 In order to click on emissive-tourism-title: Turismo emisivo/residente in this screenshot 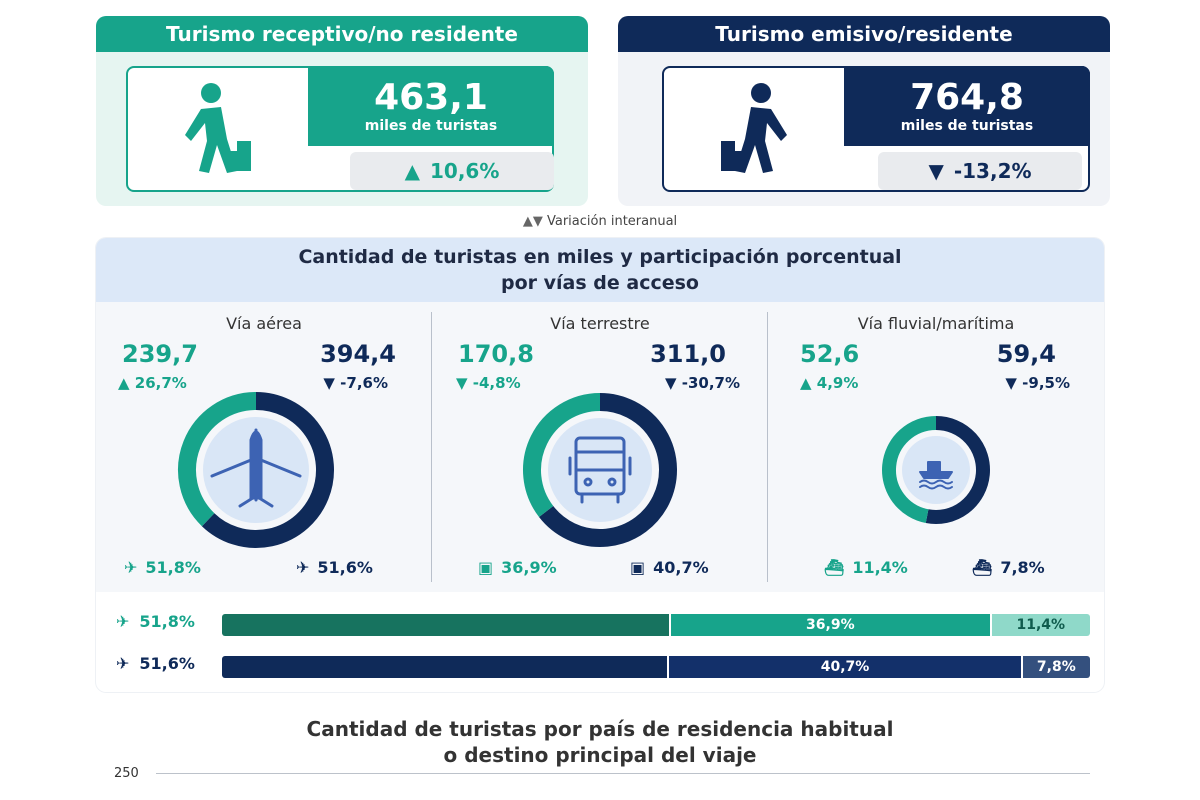, I will do `click(864, 34)`.